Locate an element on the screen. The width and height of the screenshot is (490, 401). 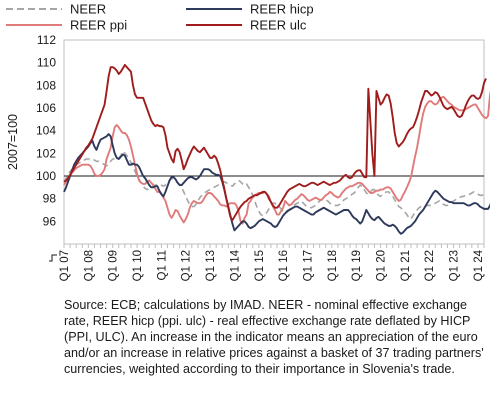
x-tick-label: Q1 09 is located at coordinates (114, 265).